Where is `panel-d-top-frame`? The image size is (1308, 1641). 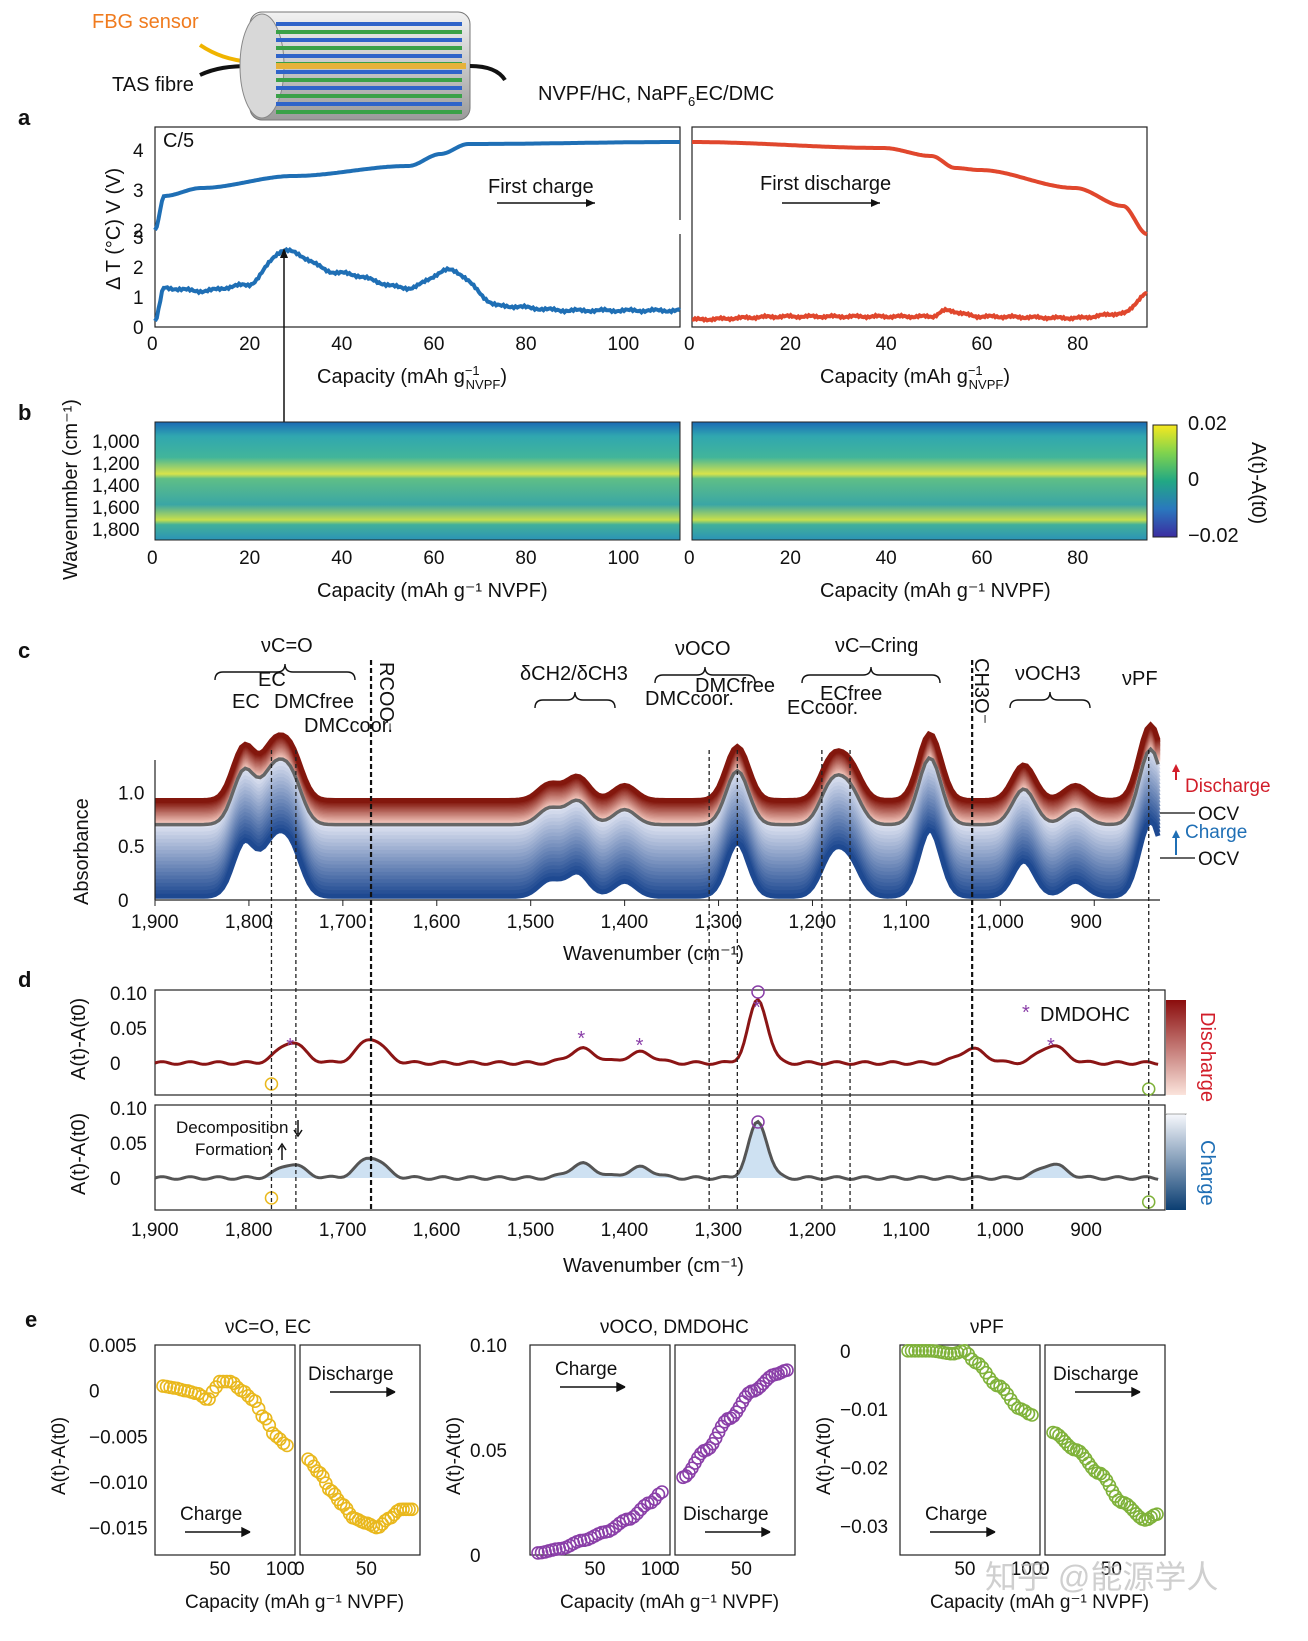 panel-d-top-frame is located at coordinates (660, 1042).